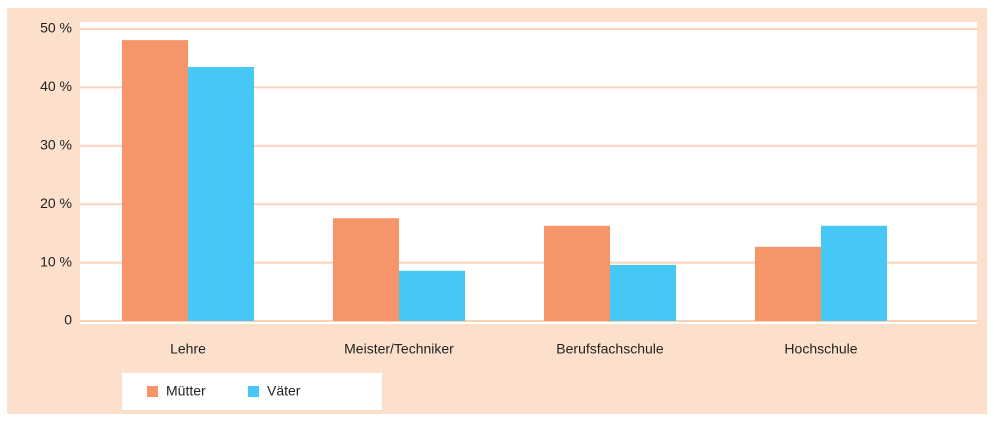  What do you see at coordinates (68, 320) in the screenshot?
I see `y-tick-label: 0` at bounding box center [68, 320].